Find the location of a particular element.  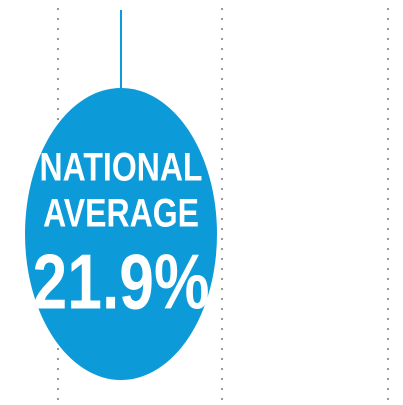

badge-value: 21.9% is located at coordinates (121, 281).